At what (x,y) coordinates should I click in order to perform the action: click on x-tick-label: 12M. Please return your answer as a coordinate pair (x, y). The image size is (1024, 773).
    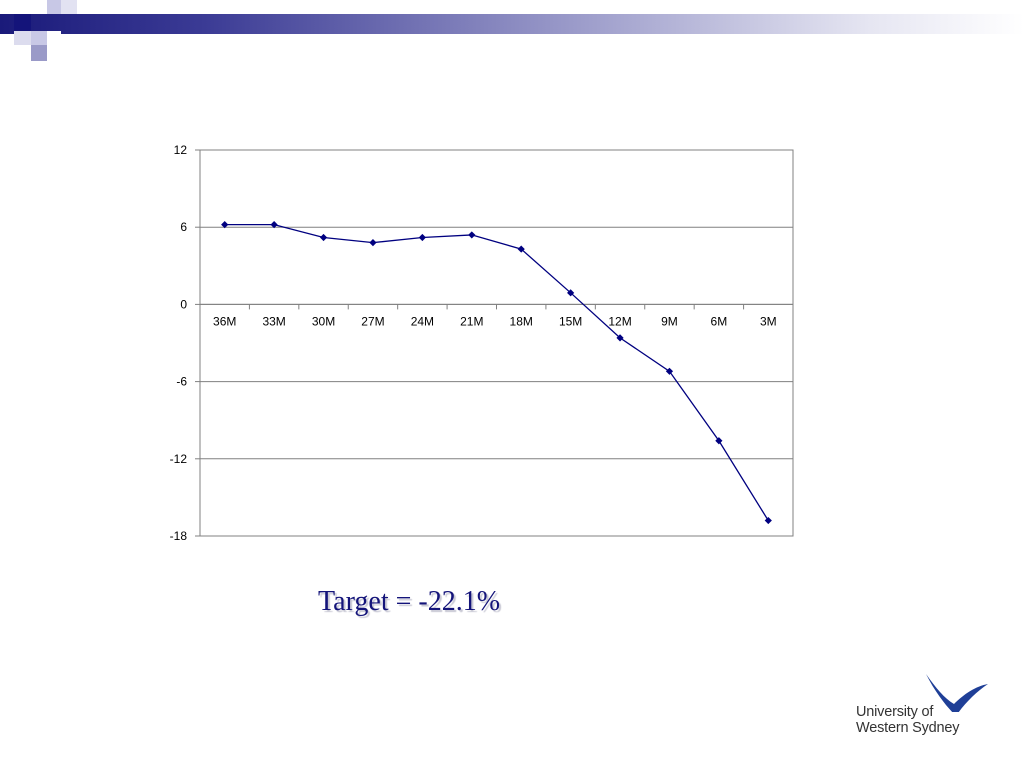
    Looking at the image, I should click on (619, 321).